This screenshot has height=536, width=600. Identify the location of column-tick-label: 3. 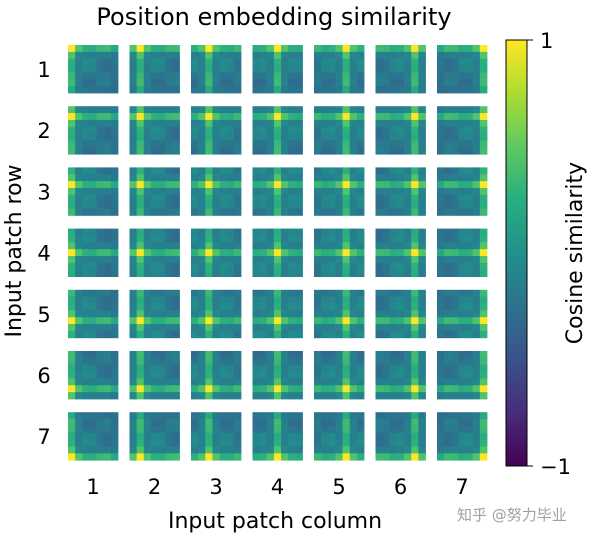
(215, 487).